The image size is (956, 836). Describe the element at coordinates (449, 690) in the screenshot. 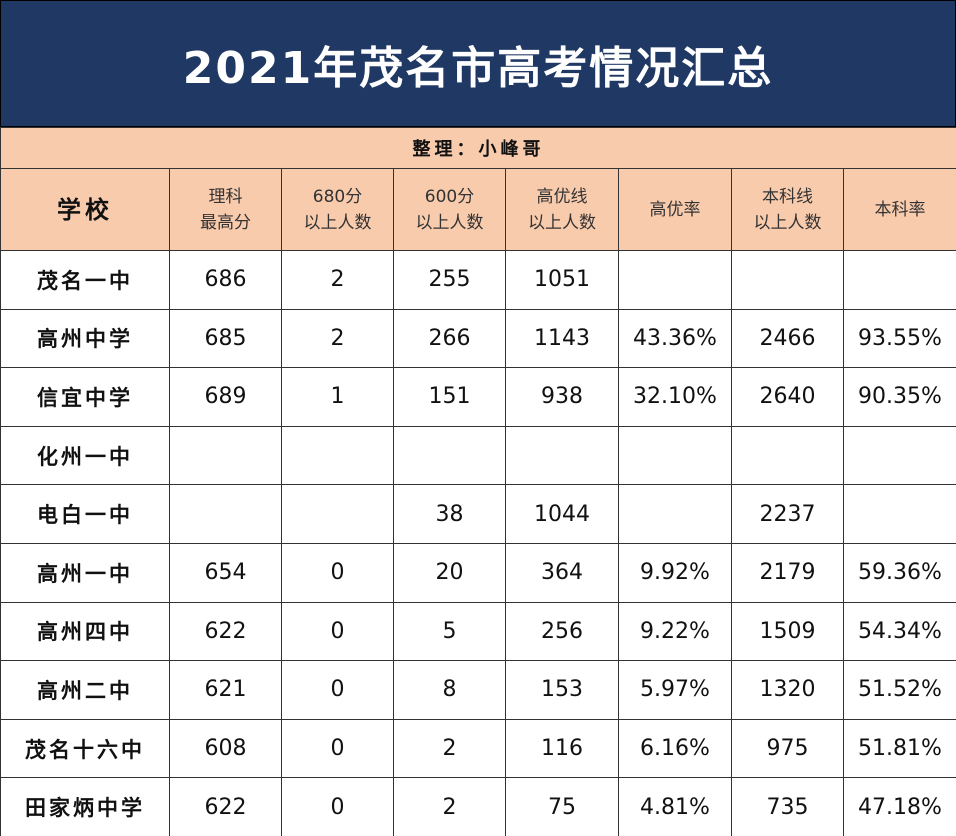

I see `cell: 8` at that location.